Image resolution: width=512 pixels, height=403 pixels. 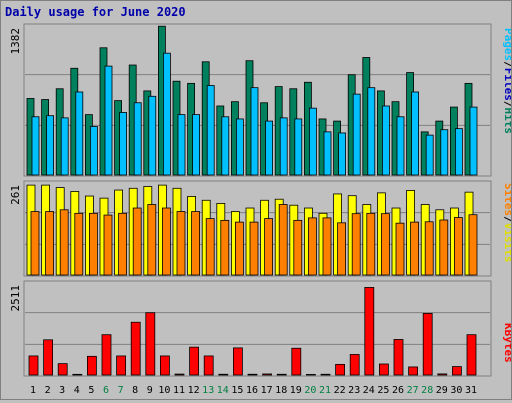 I want to click on x-tick-label: 26, so click(x=398, y=390).